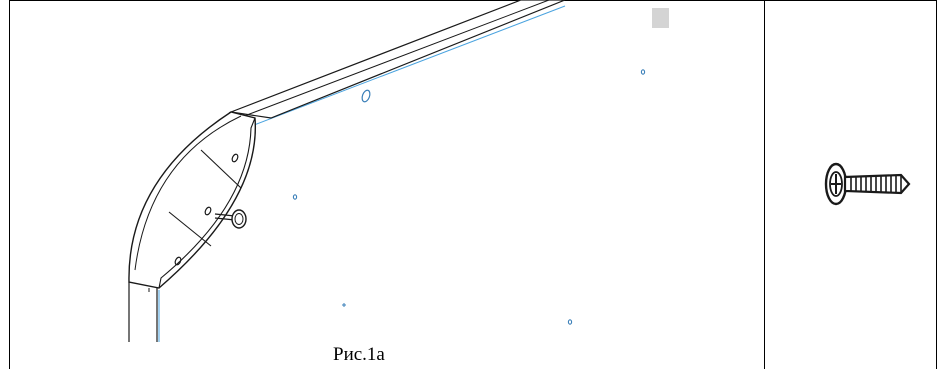 The height and width of the screenshot is (369, 948). Describe the element at coordinates (359, 354) in the screenshot. I see `figure-caption: Рис.1а` at that location.